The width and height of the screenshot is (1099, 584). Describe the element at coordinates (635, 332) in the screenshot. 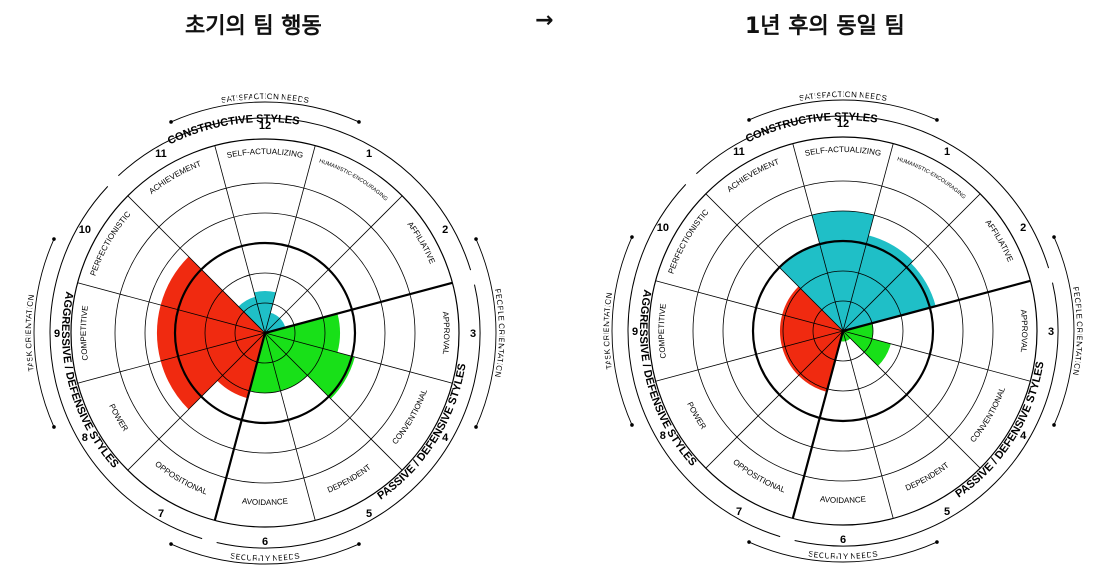

I see `segment-number-9: 9` at that location.